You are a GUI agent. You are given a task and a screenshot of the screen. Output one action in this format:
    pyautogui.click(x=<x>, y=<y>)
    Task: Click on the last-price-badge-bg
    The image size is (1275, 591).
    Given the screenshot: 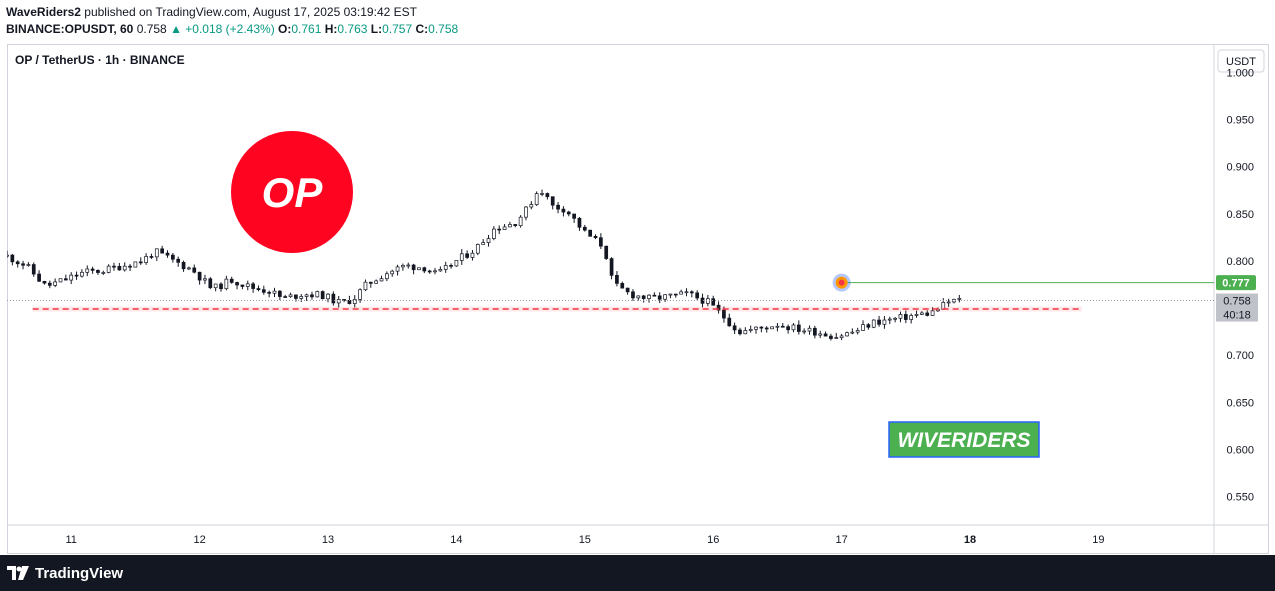 What is the action you would take?
    pyautogui.click(x=1237, y=307)
    